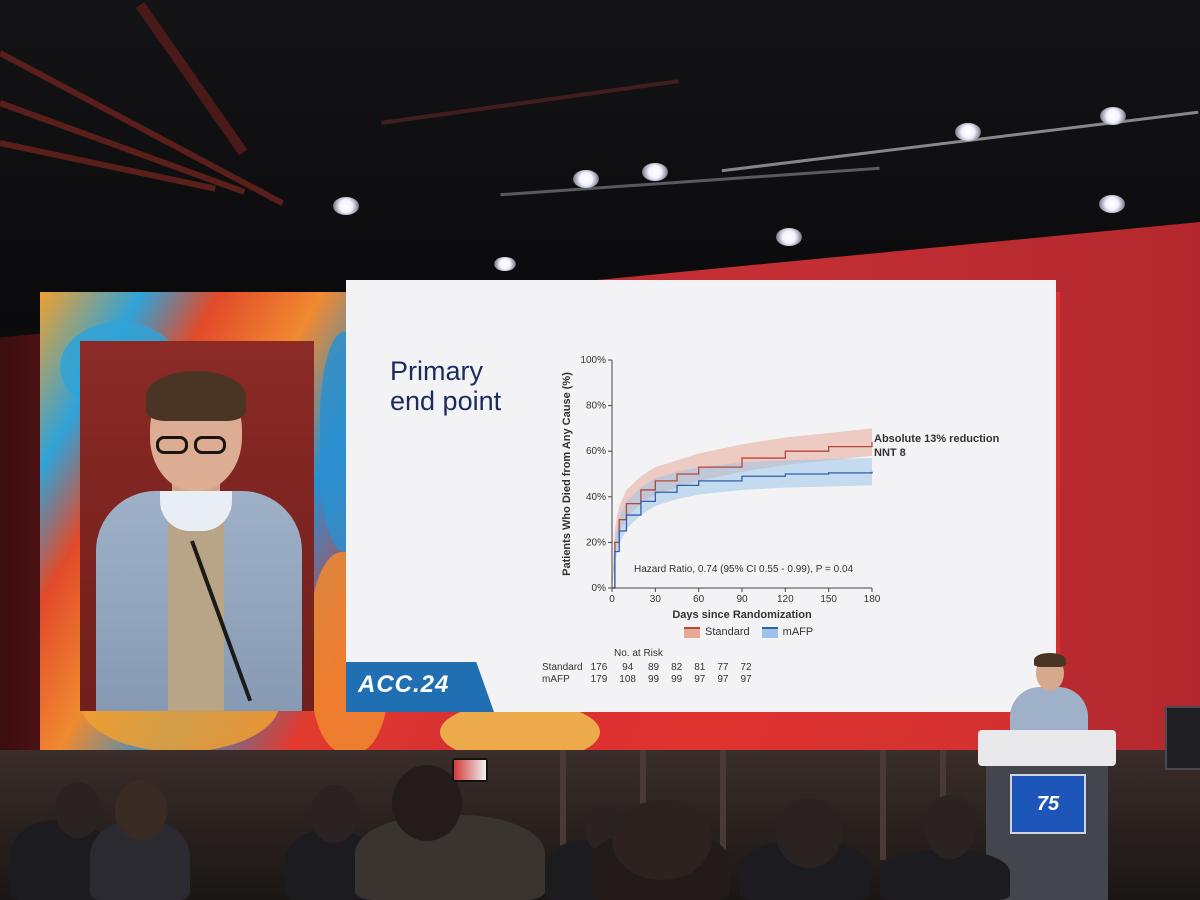  I want to click on y-tick-label: 40%, so click(596, 497).